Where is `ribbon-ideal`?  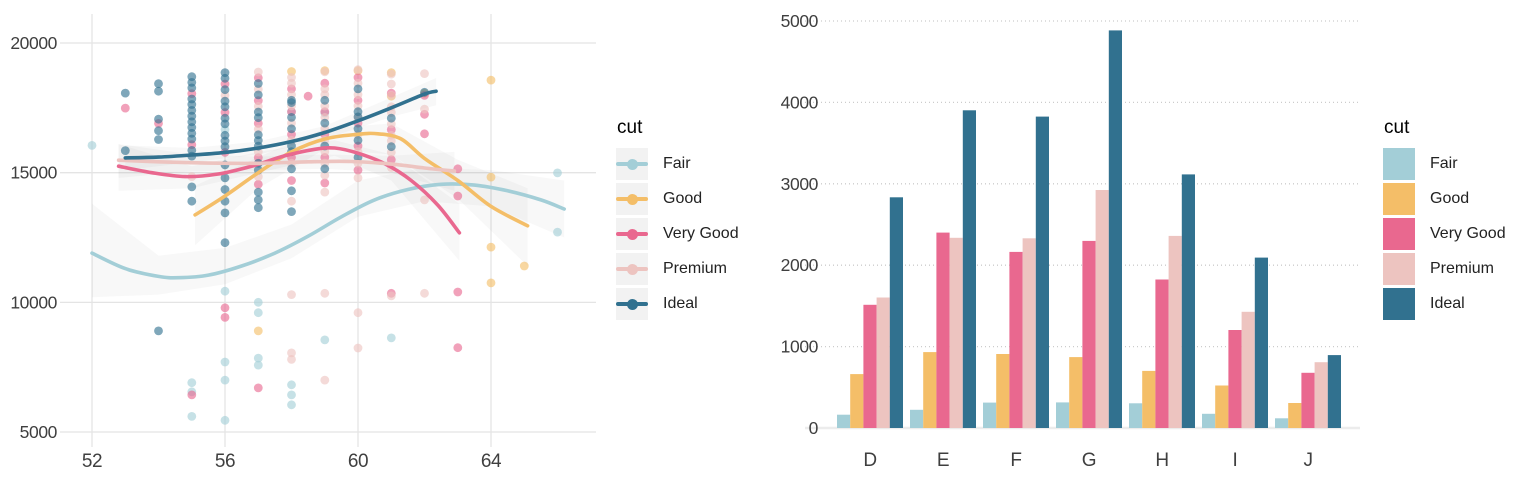
ribbon-ideal is located at coordinates (281, 124).